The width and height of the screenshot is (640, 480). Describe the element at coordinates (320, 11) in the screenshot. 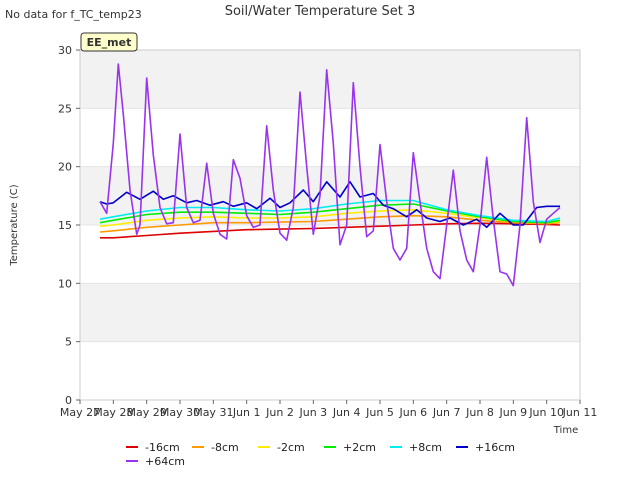

I see `chart-title: Soil/Water Temperature Set 3` at that location.